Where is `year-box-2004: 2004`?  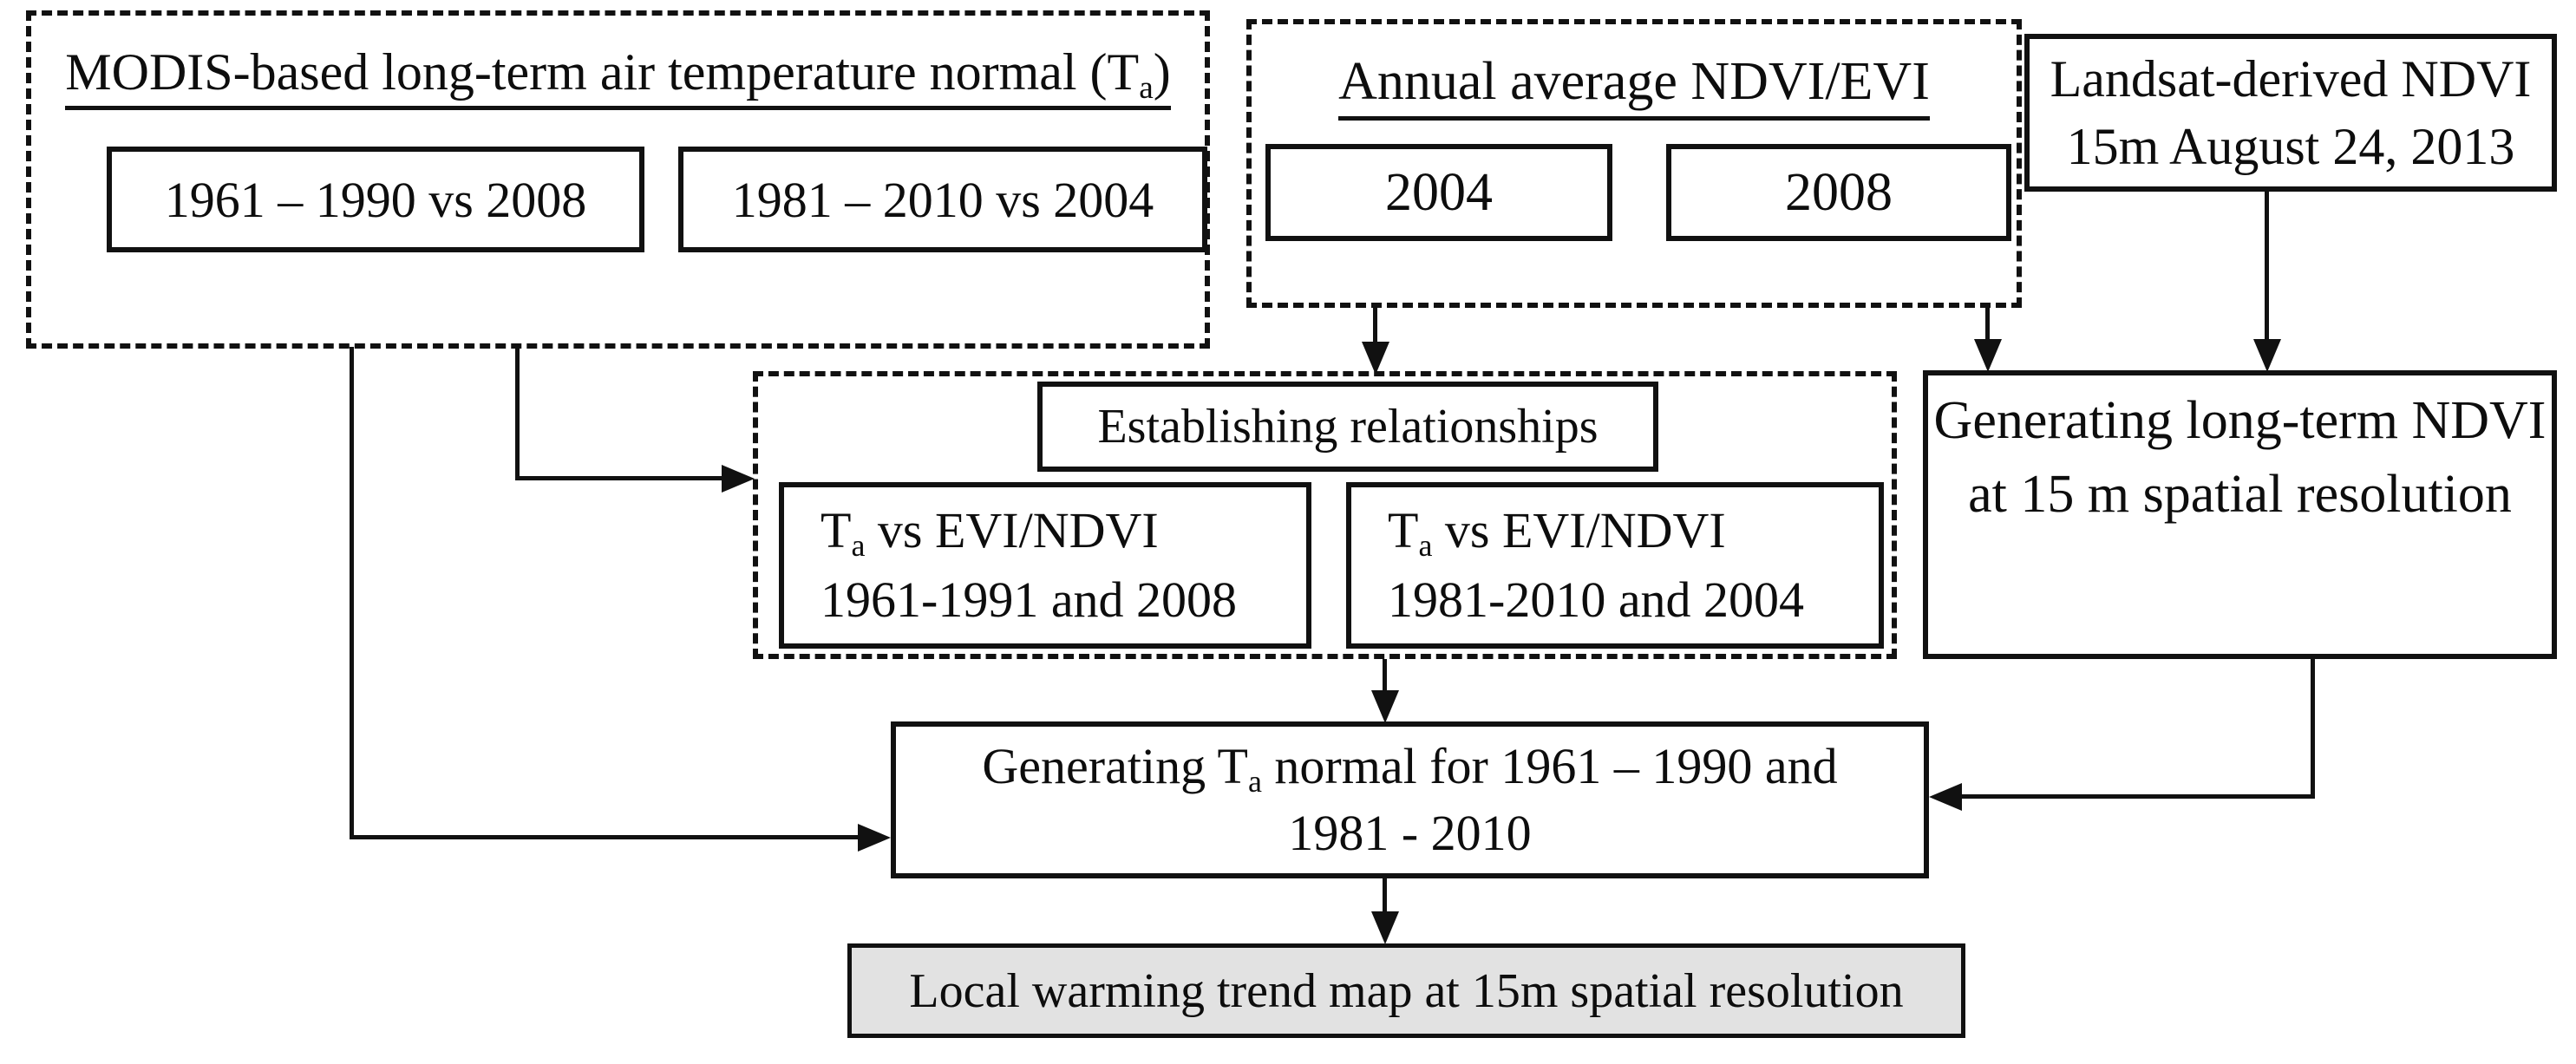
year-box-2004: 2004 is located at coordinates (1438, 192).